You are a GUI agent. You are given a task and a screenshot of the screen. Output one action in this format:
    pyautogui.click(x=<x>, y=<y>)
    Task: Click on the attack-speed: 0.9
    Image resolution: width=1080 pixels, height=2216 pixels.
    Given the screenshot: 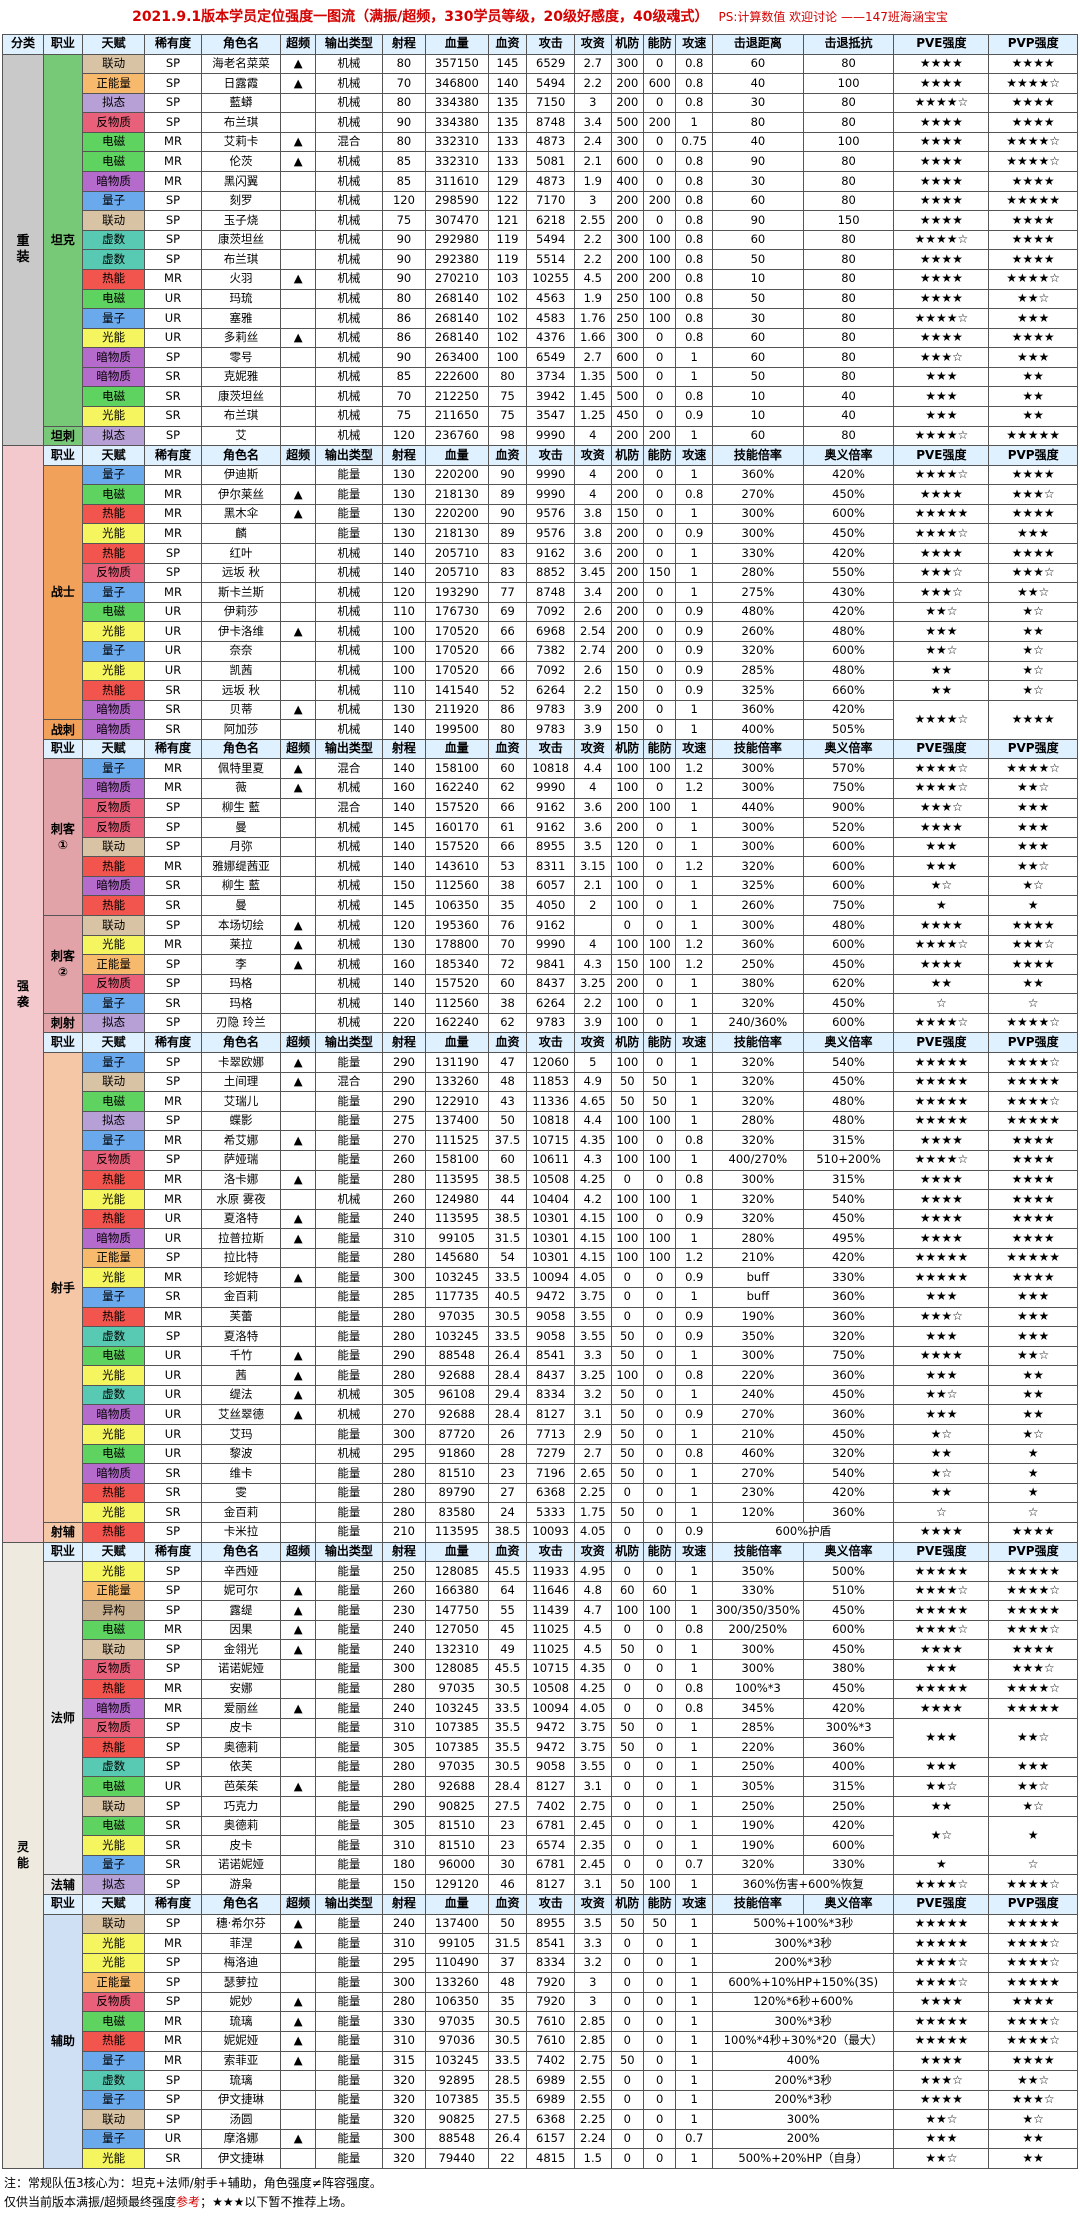 What is the action you would take?
    pyautogui.click(x=694, y=416)
    